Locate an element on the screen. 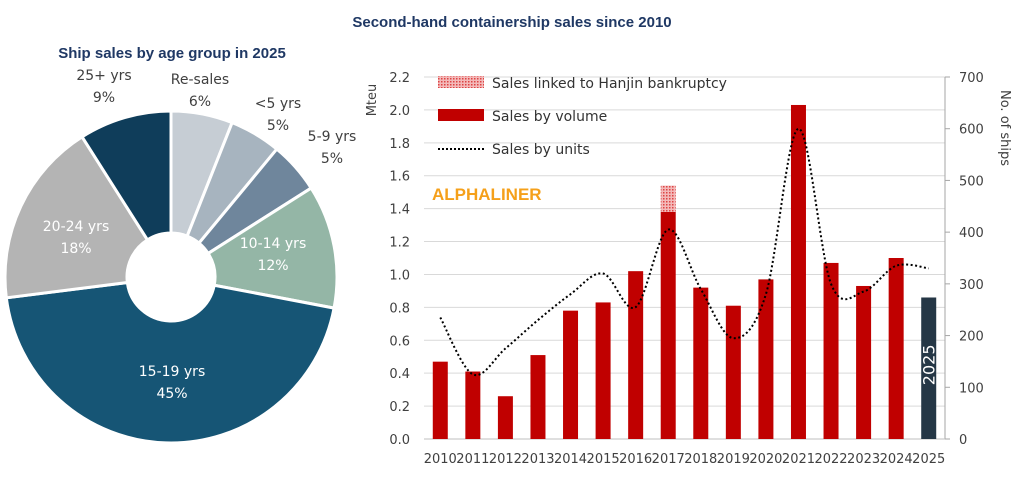 This screenshot has width=1024, height=478. x-tick-label: 2011 is located at coordinates (472, 459).